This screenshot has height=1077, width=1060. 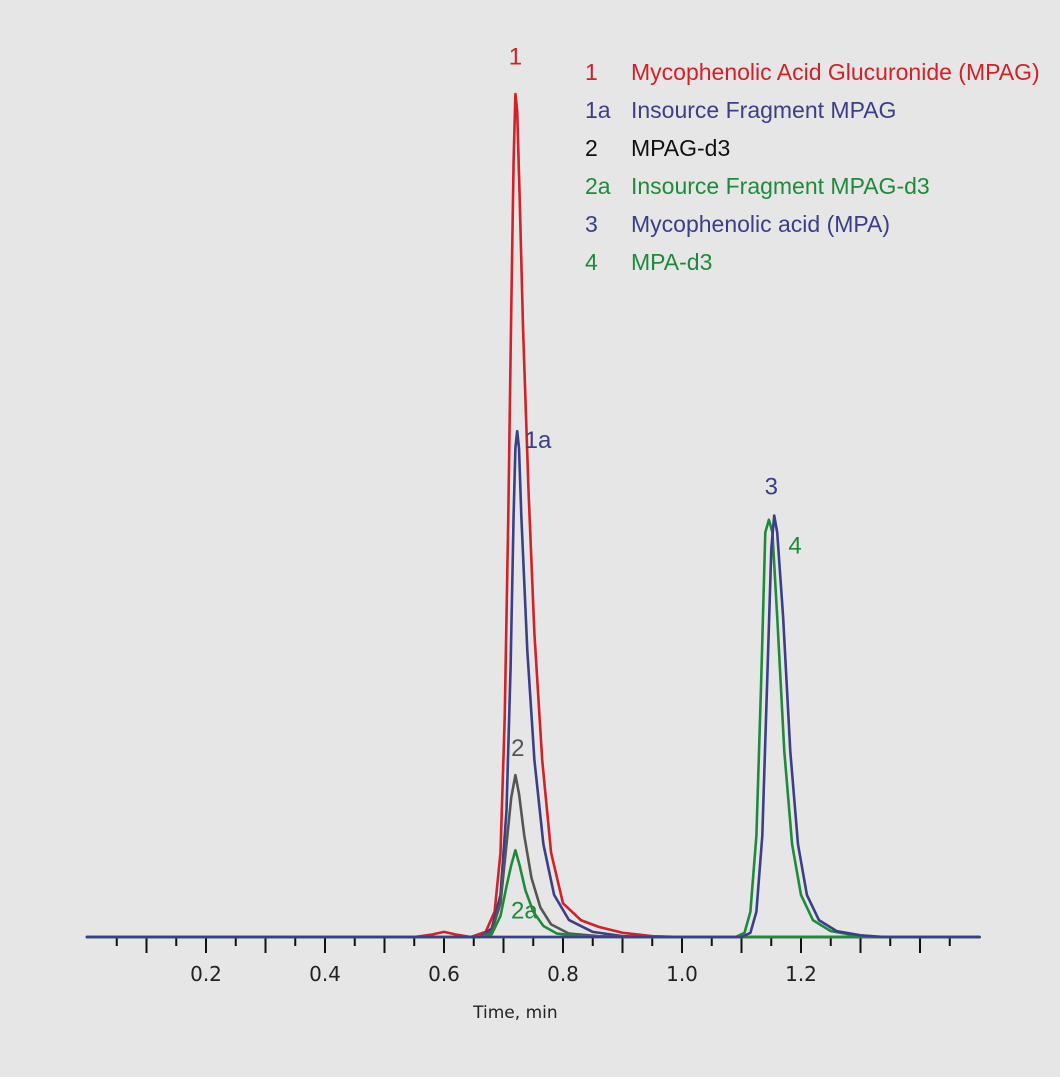 I want to click on legend-id-3: 3, so click(x=591, y=224).